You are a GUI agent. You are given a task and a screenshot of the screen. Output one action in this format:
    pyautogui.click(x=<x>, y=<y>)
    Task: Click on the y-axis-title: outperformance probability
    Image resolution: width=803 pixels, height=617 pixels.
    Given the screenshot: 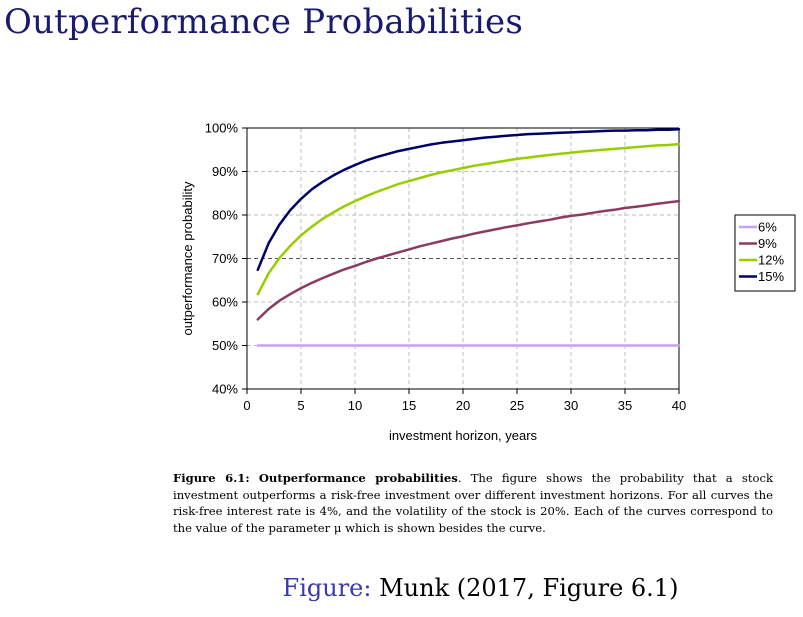 What is the action you would take?
    pyautogui.click(x=187, y=258)
    